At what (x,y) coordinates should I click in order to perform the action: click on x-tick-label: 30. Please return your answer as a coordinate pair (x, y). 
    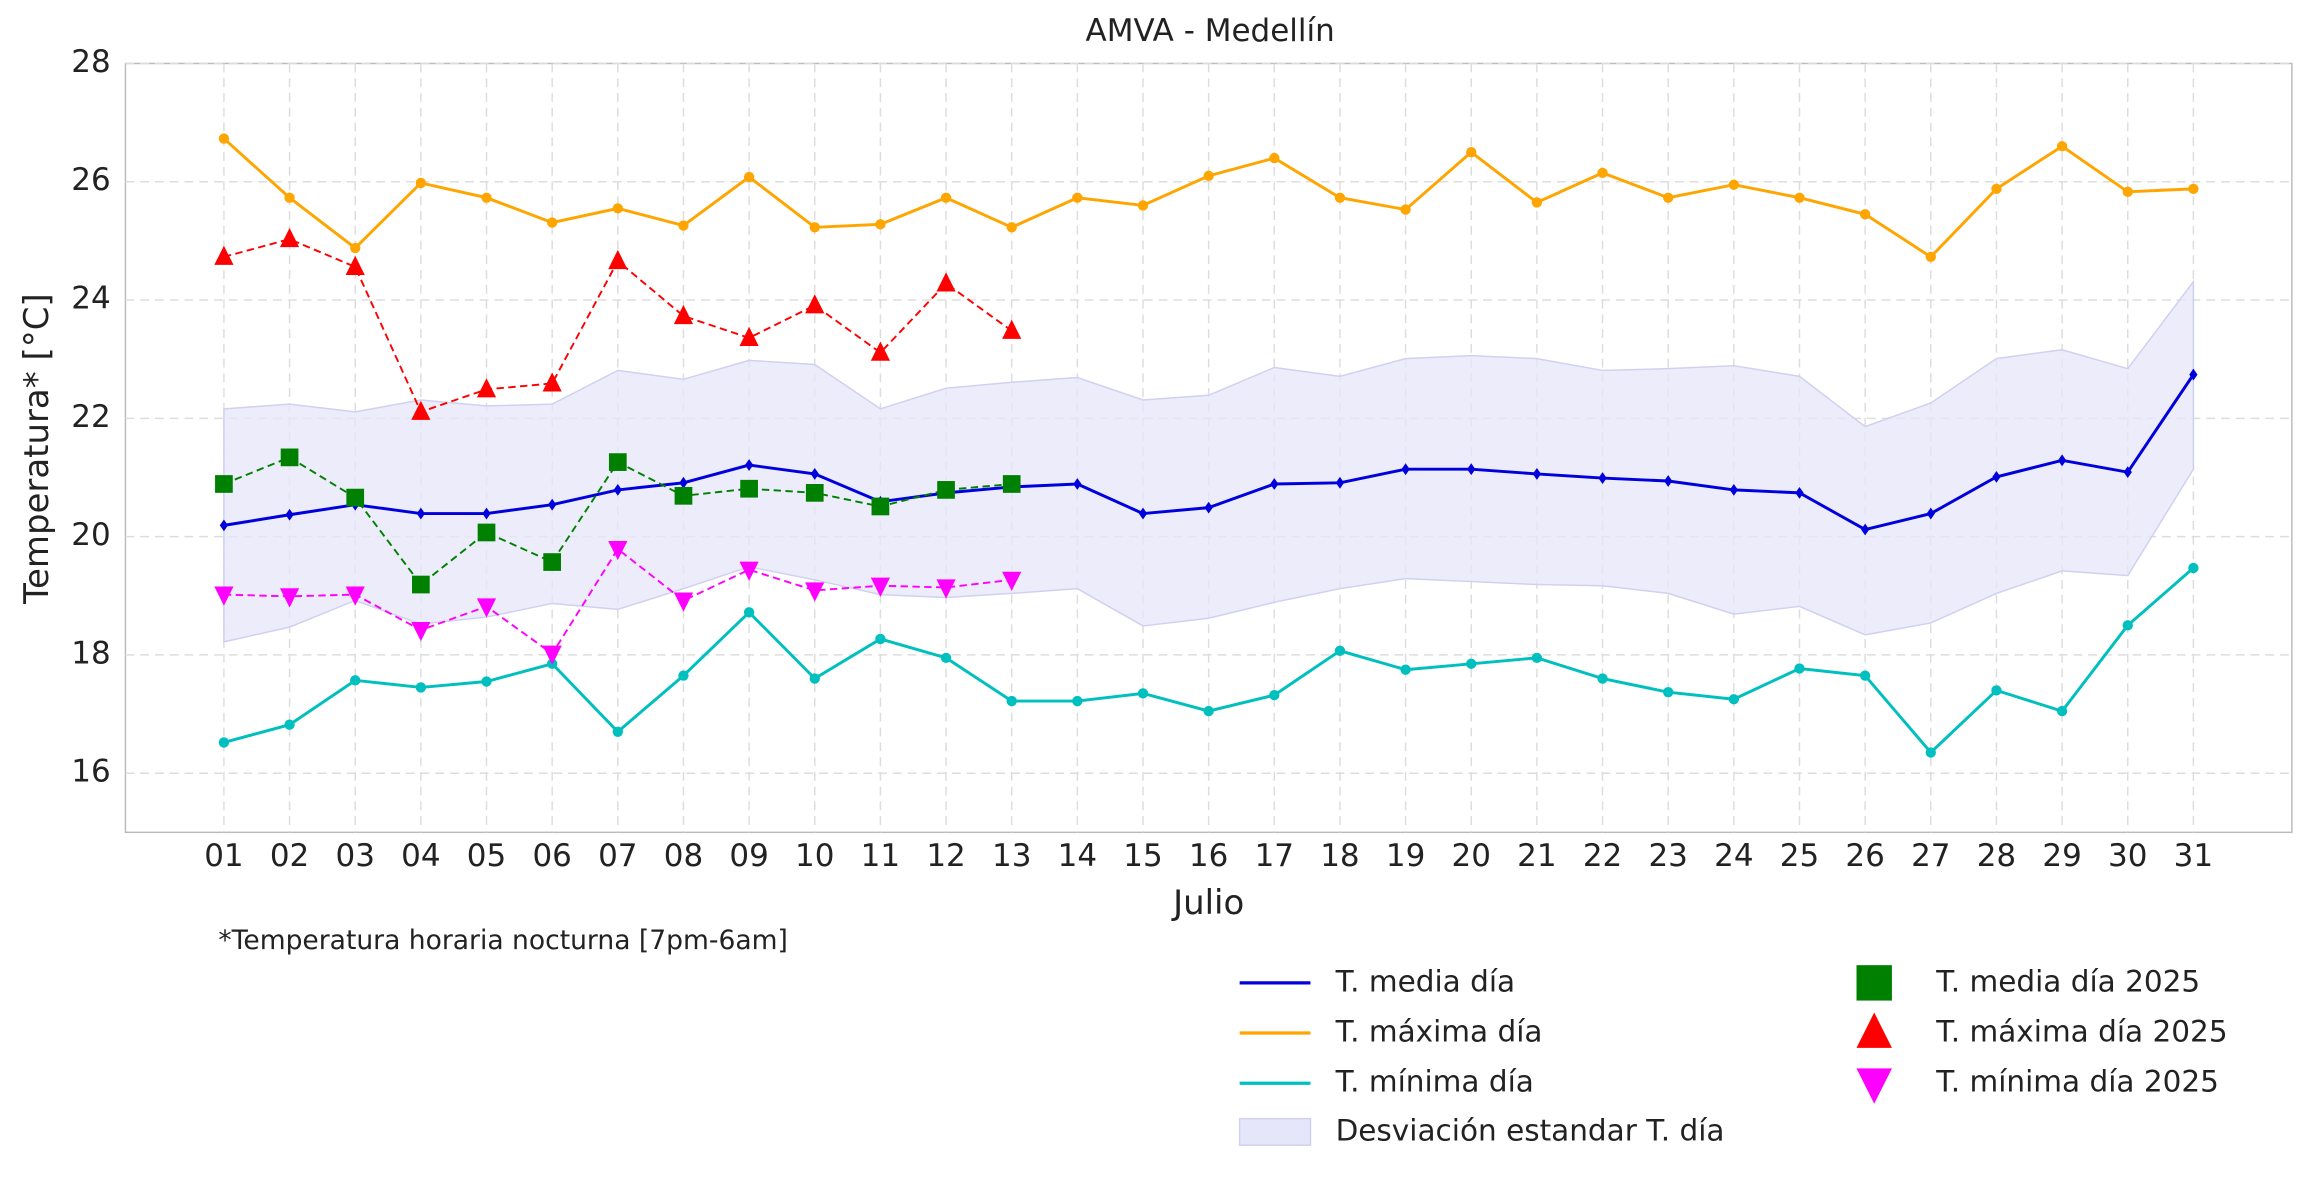
    Looking at the image, I should click on (2127, 856).